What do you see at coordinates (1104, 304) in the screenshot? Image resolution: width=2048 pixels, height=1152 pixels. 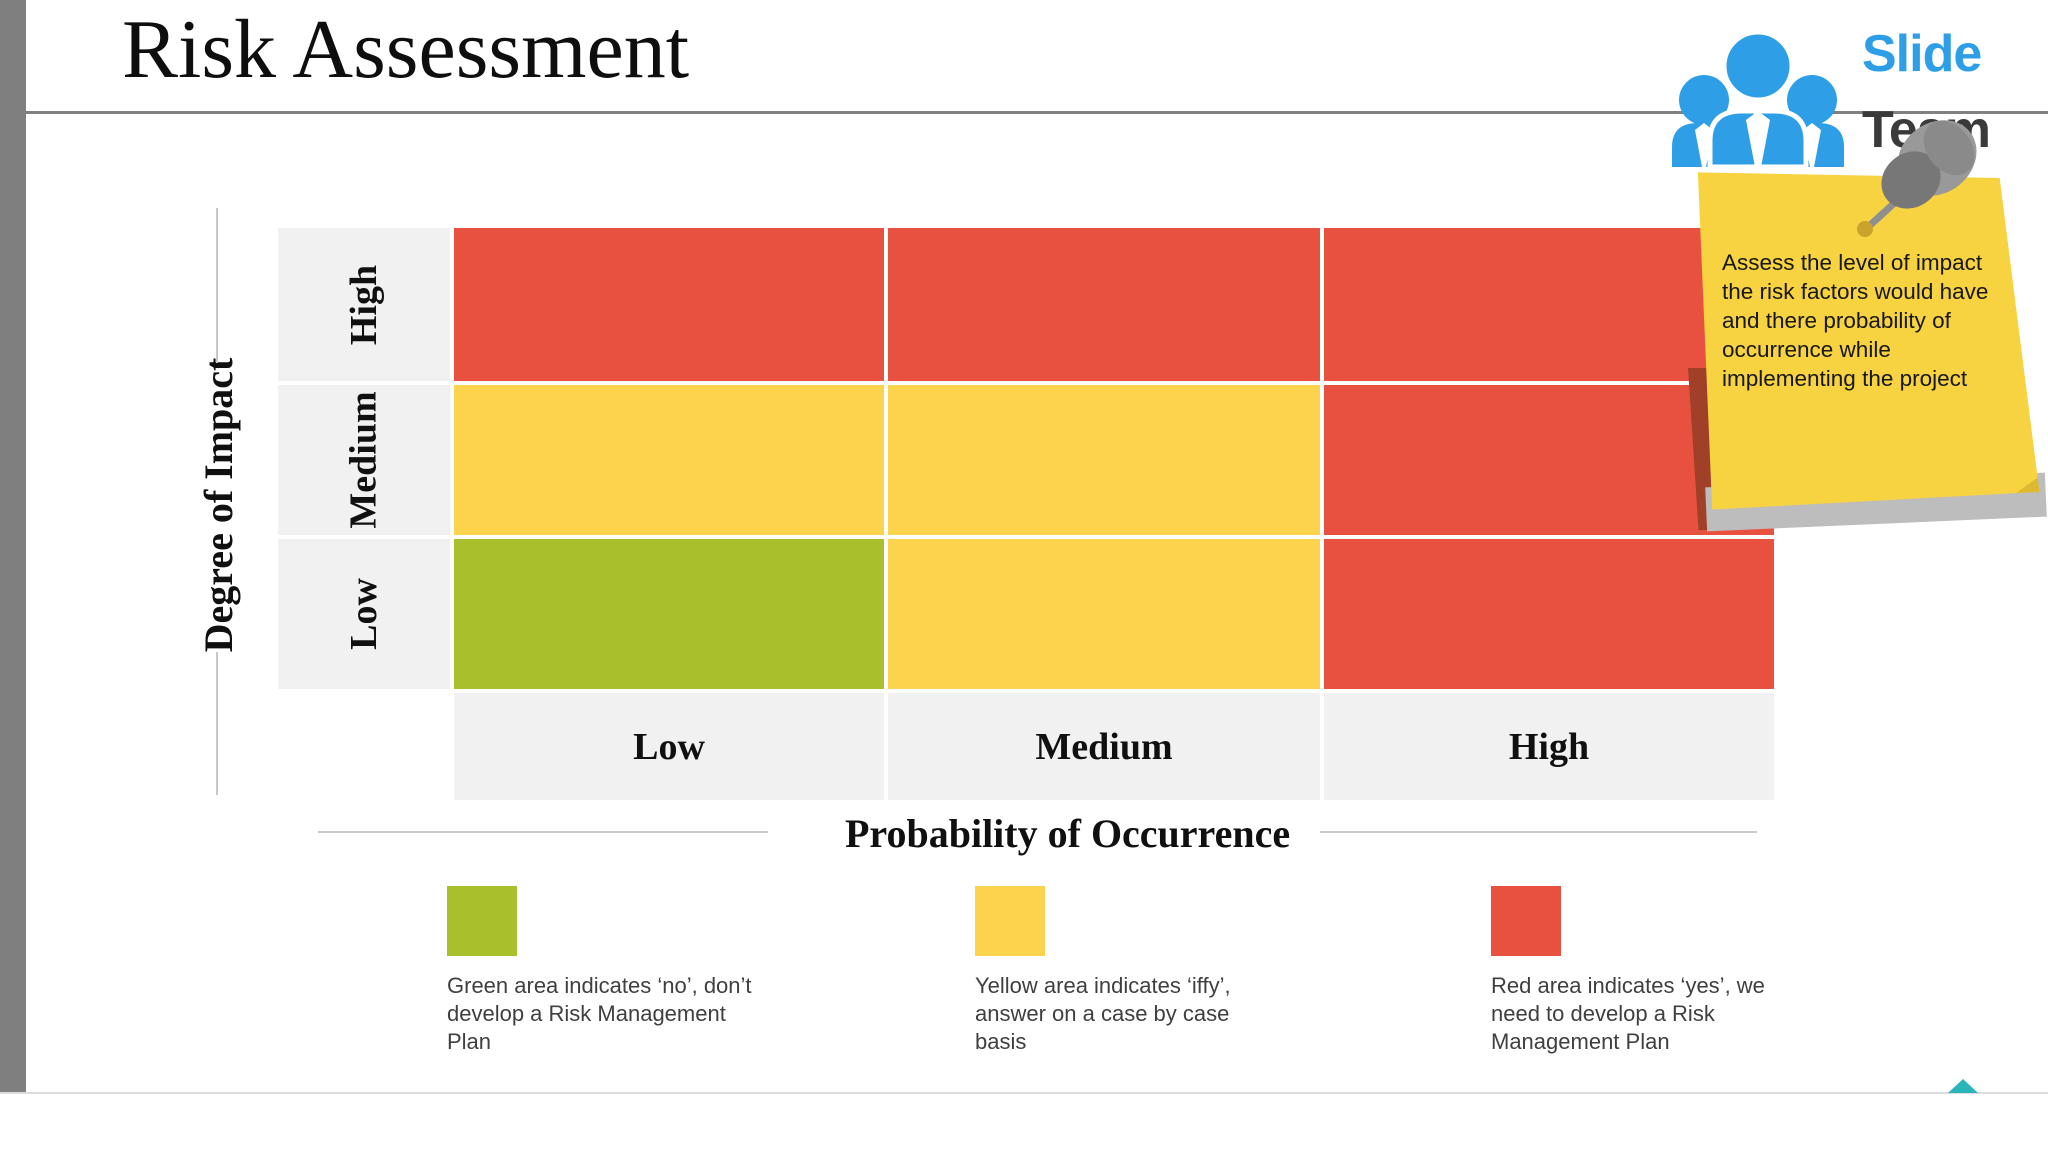 I see `matrix-cell-high-medium` at bounding box center [1104, 304].